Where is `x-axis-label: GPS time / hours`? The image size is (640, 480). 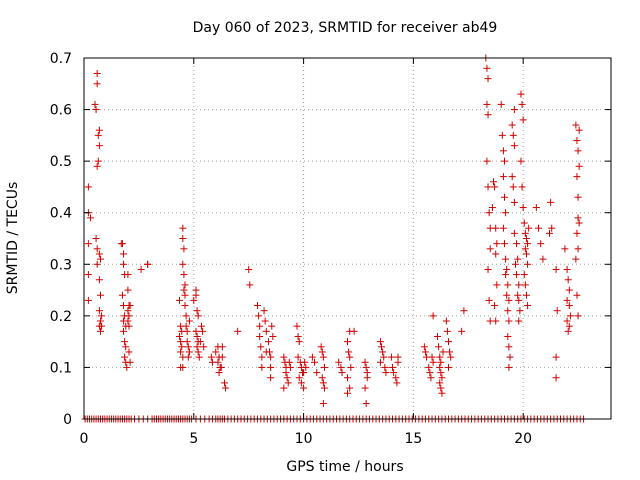 x-axis-label: GPS time / hours is located at coordinates (344, 467).